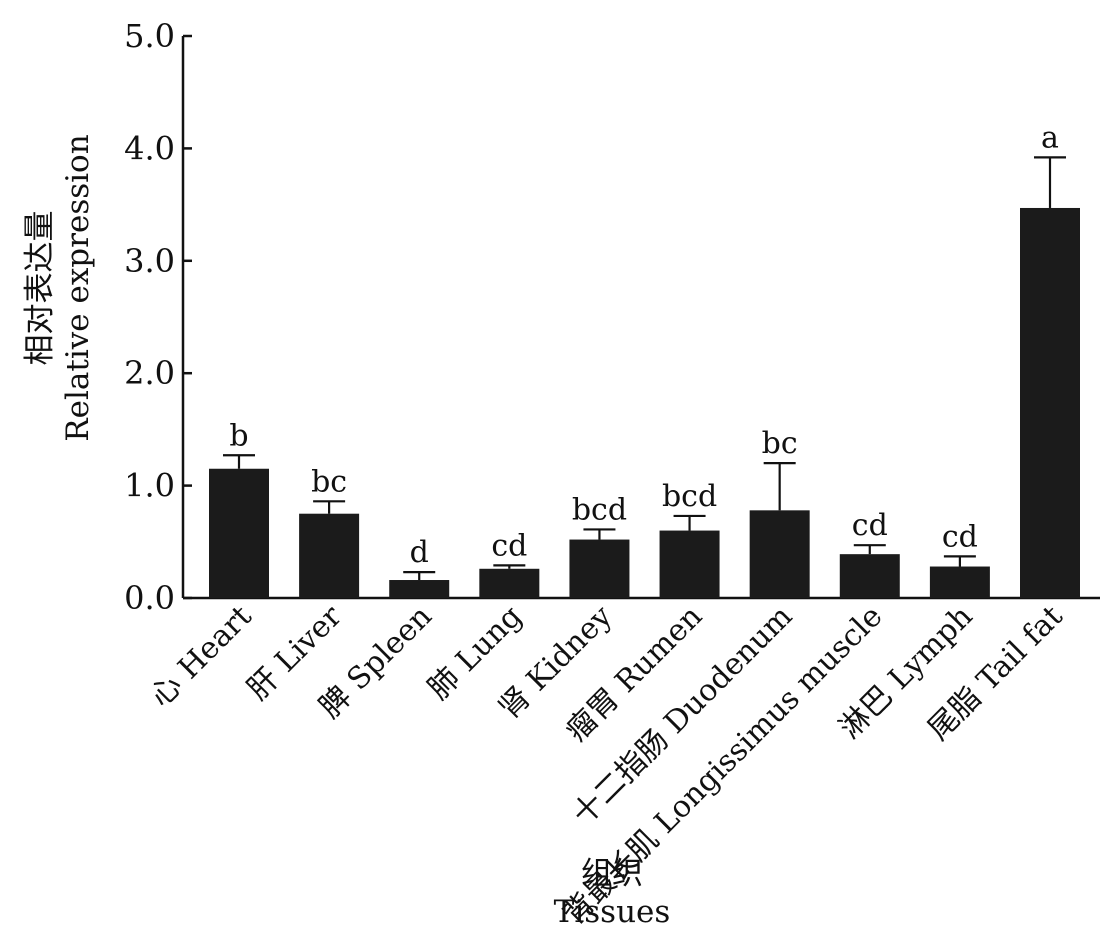 The width and height of the screenshot is (1102, 939). I want to click on x-axis-label-chinese: 组织, so click(612, 874).